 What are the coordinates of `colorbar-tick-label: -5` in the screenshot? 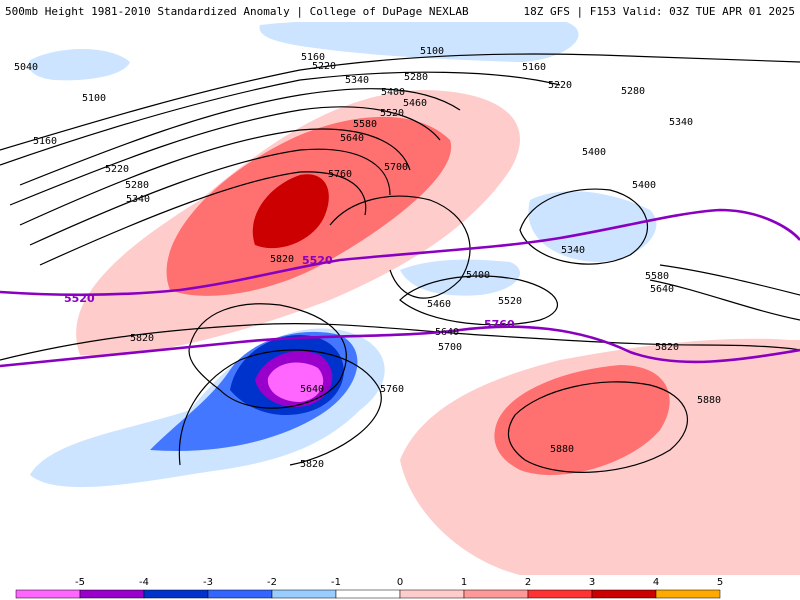 It's located at (80, 582).